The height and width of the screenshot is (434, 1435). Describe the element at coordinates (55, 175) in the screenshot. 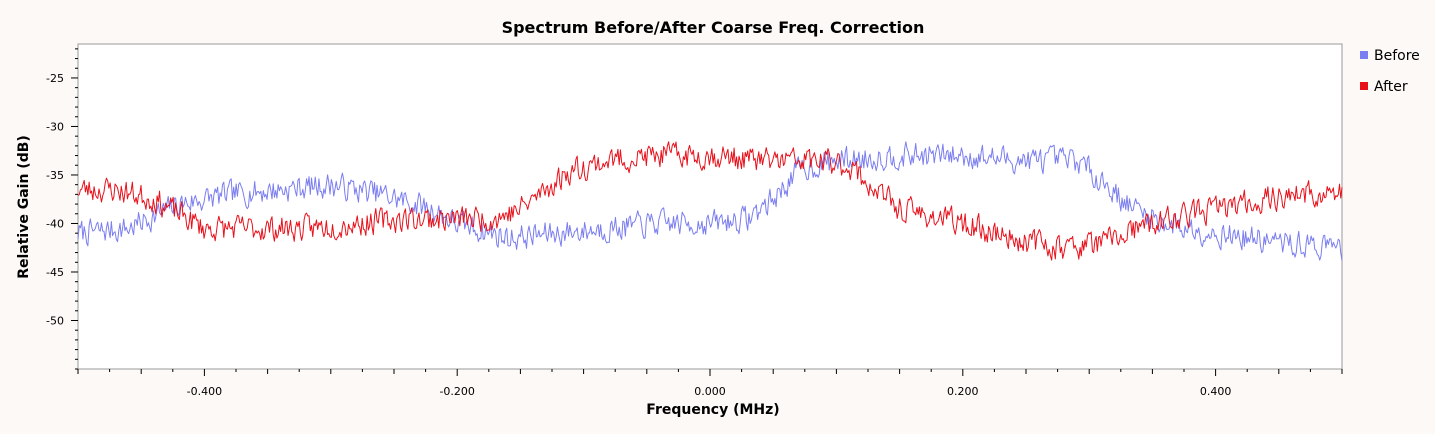

I see `y-tick-label: -35` at that location.